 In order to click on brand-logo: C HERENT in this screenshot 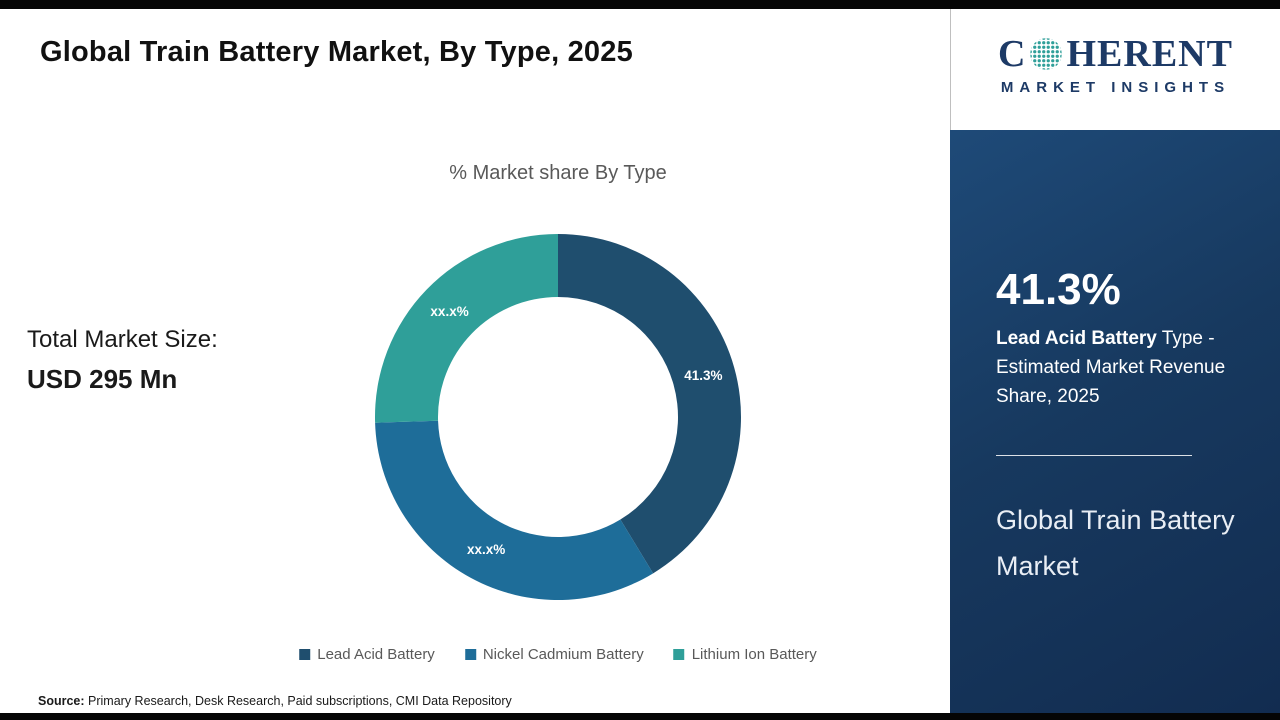, I will do `click(1115, 54)`.